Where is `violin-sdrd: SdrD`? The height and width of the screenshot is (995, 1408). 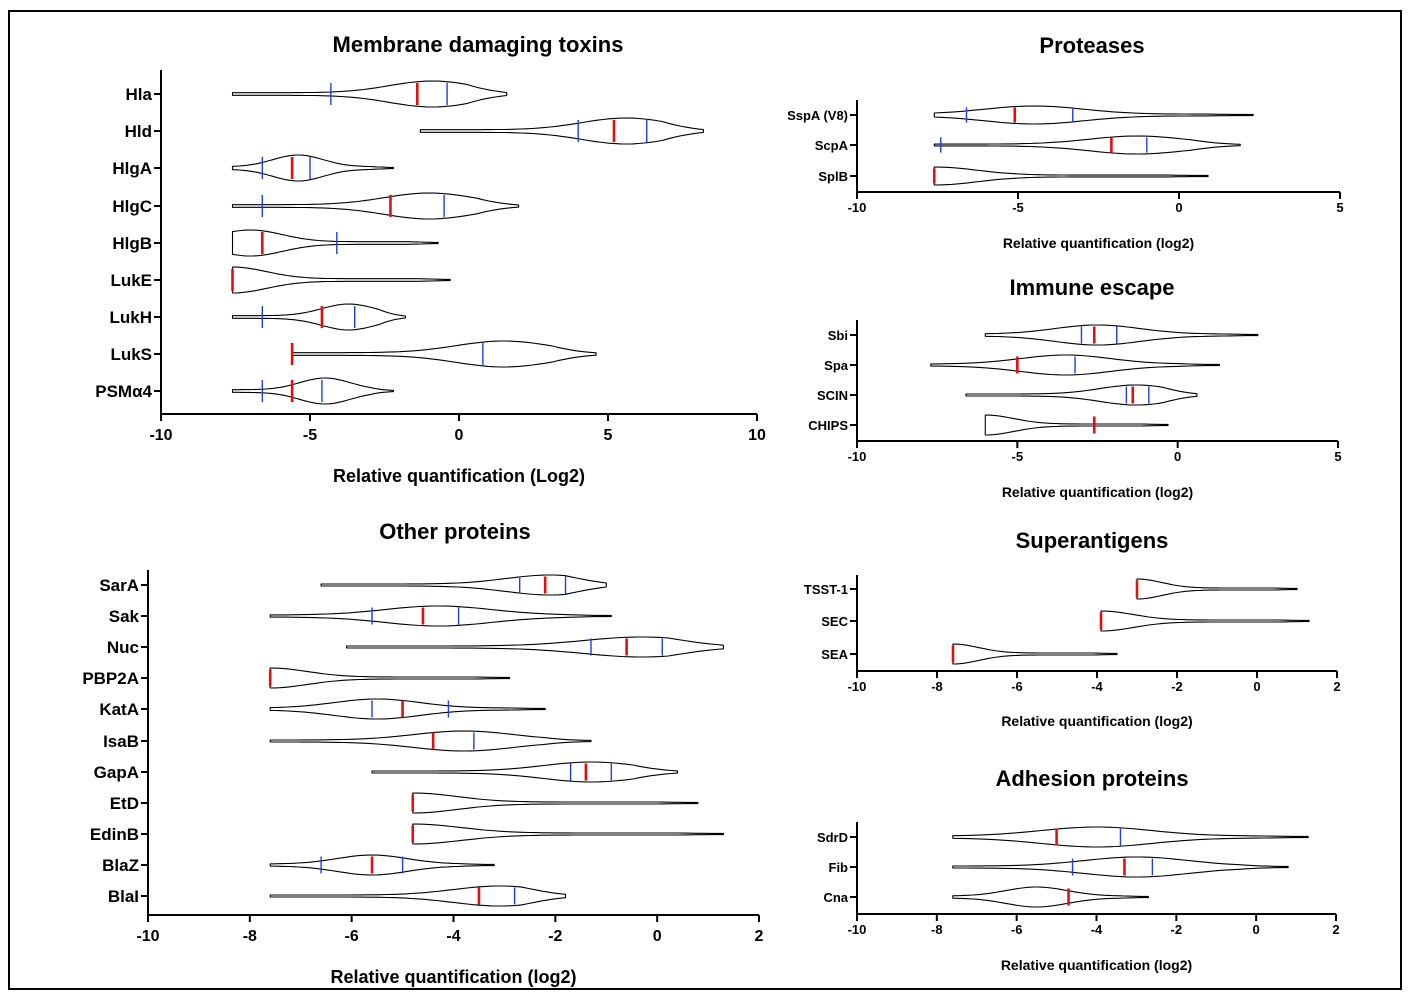 violin-sdrd: SdrD is located at coordinates (1063, 837).